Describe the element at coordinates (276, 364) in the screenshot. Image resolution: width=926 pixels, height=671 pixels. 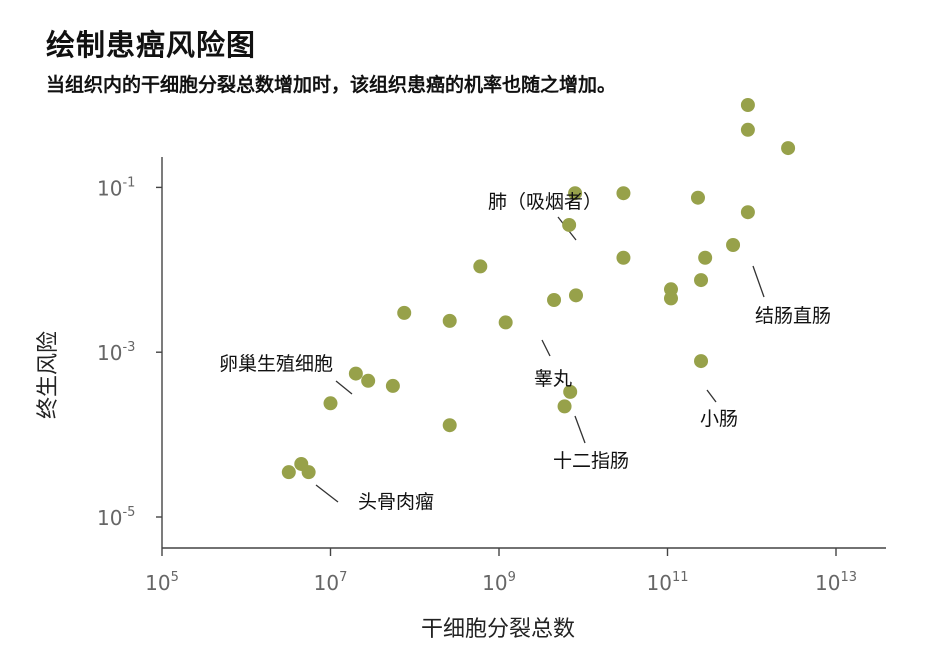
I see `annotation-label: 卵巢生殖细胞` at that location.